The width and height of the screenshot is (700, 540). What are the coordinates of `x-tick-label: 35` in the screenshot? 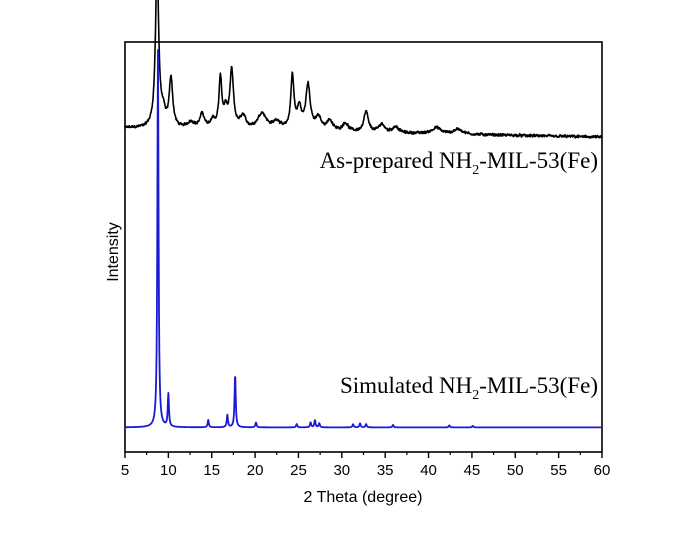 It's located at (385, 470).